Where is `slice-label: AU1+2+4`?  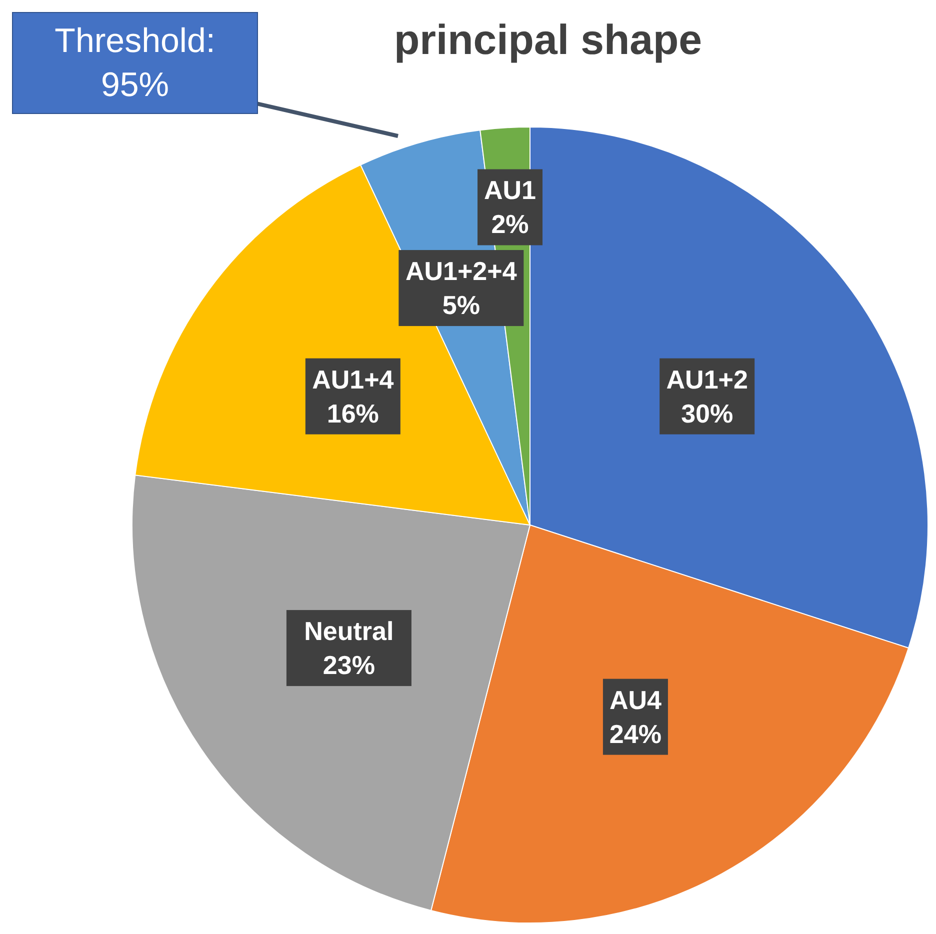 slice-label: AU1+2+4 is located at coordinates (462, 271).